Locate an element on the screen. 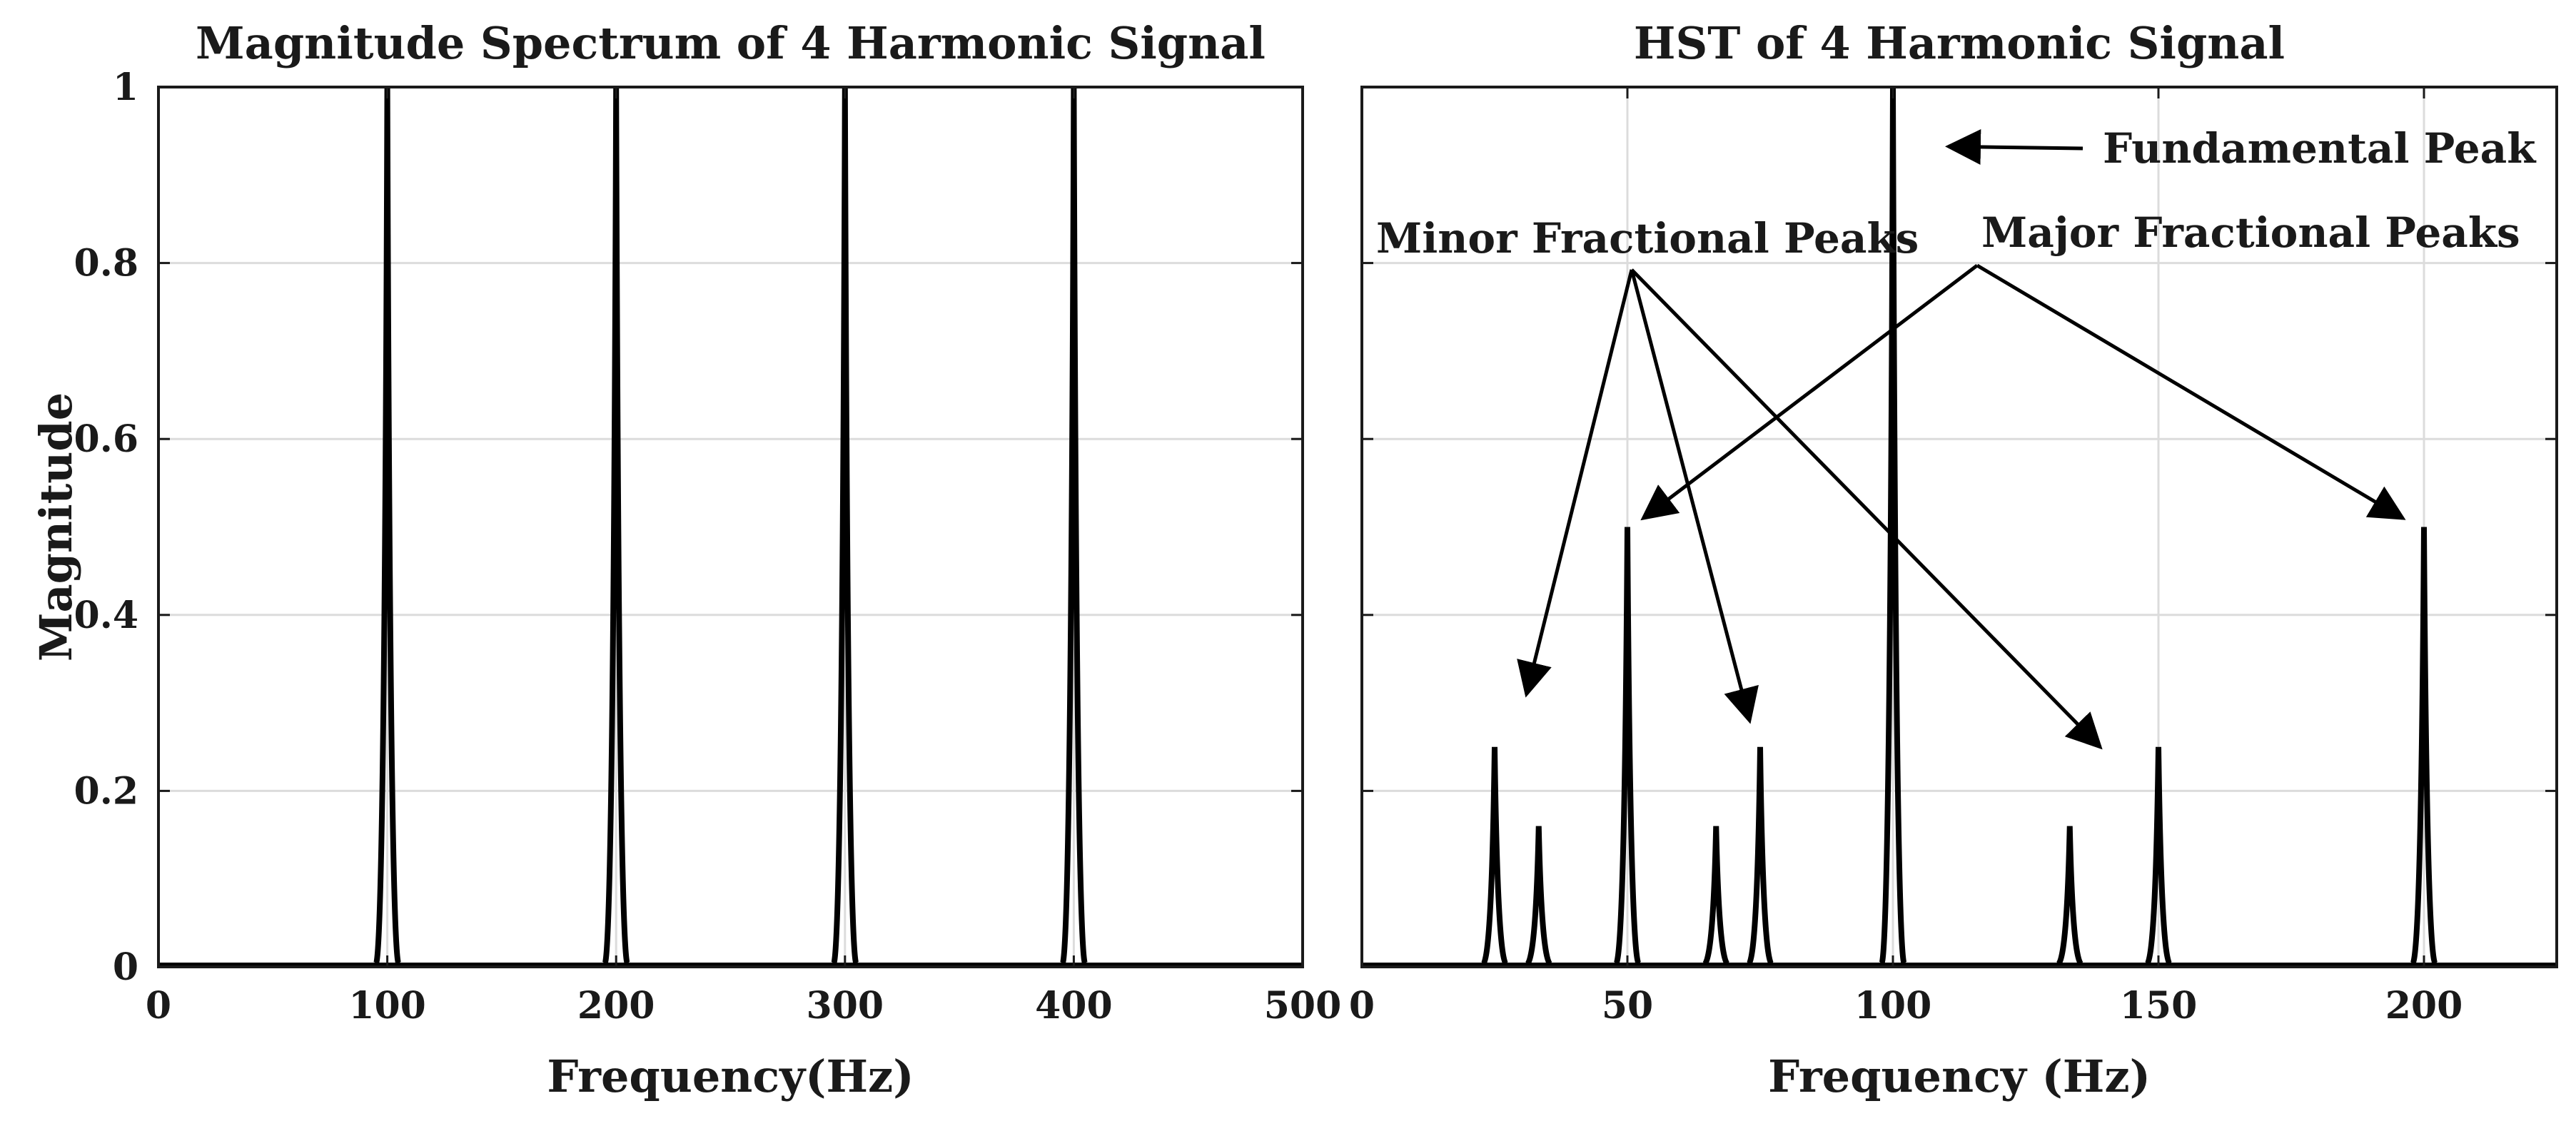  chart-title: Magnitude Spectrum of 4 Harmonic Signal is located at coordinates (731, 43).